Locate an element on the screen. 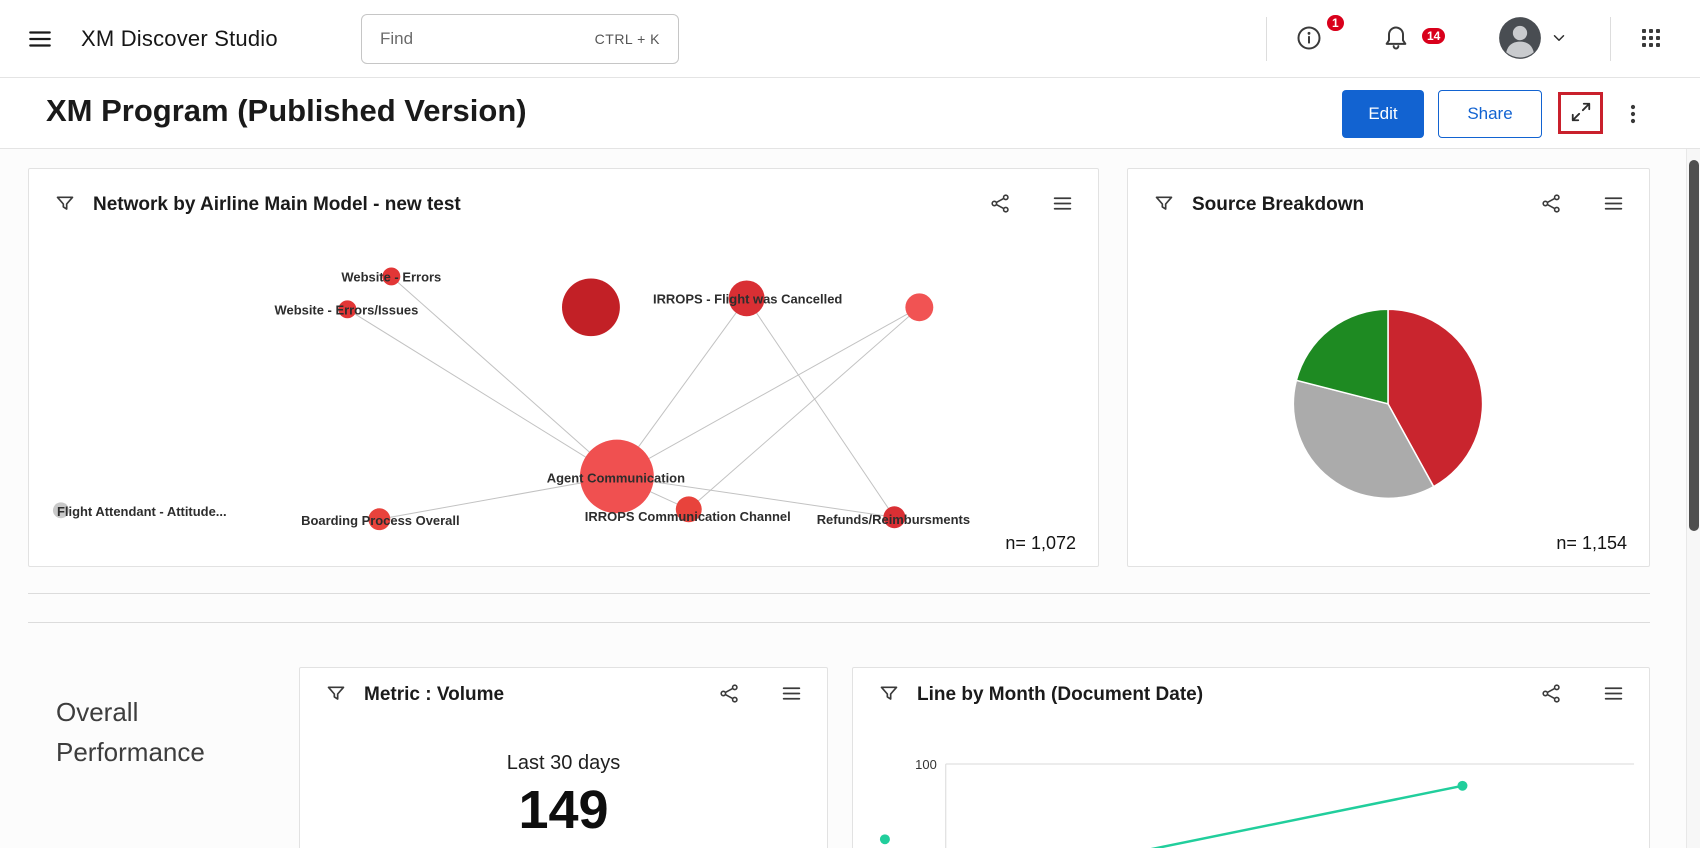 The width and height of the screenshot is (1700, 848). avatar is located at coordinates (1520, 39).